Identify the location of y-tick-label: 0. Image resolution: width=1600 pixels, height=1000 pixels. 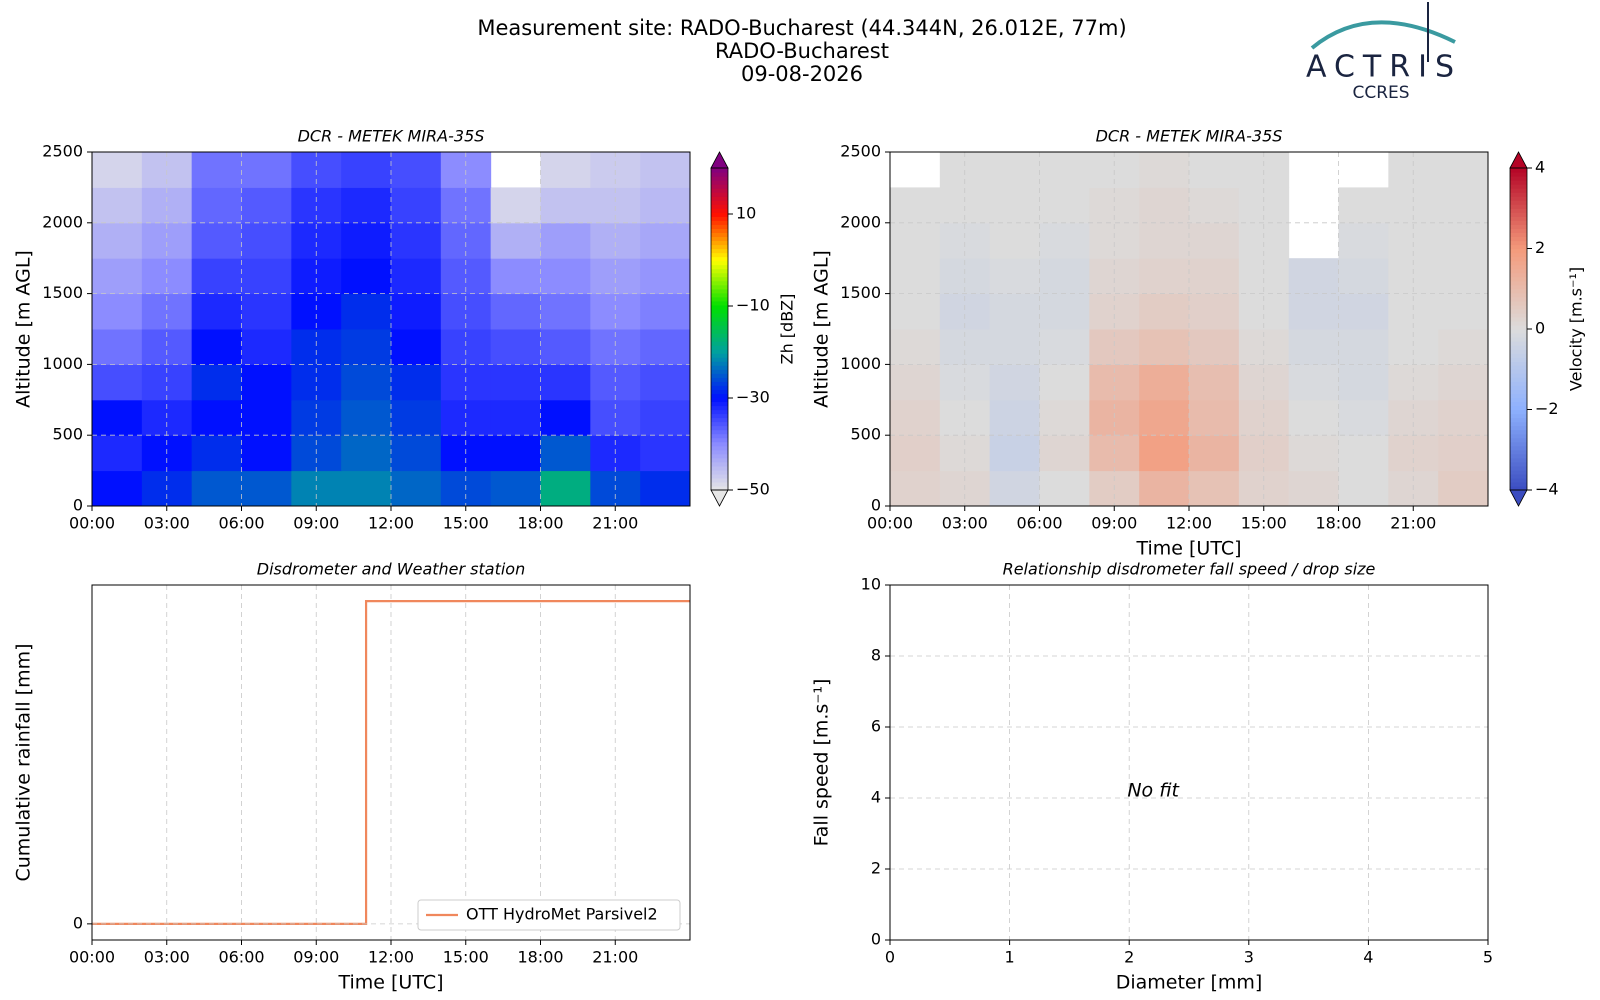
(876, 939).